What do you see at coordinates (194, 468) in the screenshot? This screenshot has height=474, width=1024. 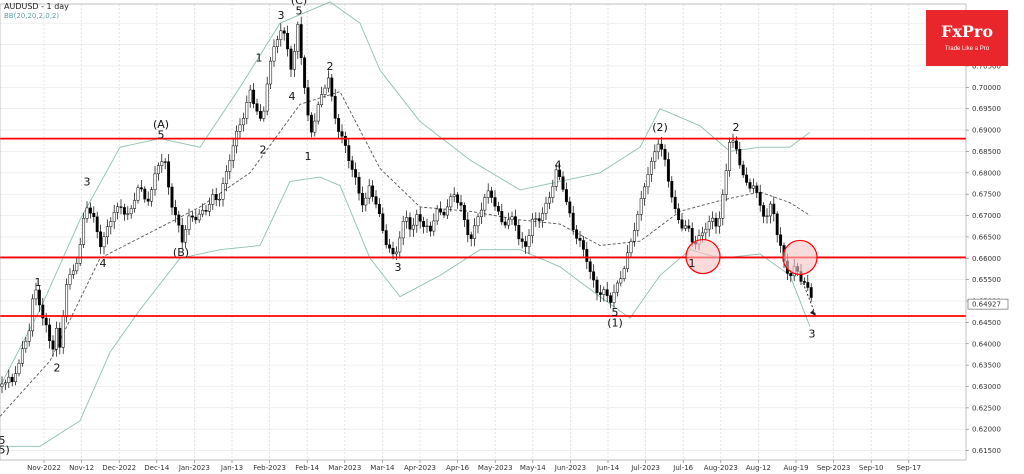 I see `x-tick-label: Jan-2023` at bounding box center [194, 468].